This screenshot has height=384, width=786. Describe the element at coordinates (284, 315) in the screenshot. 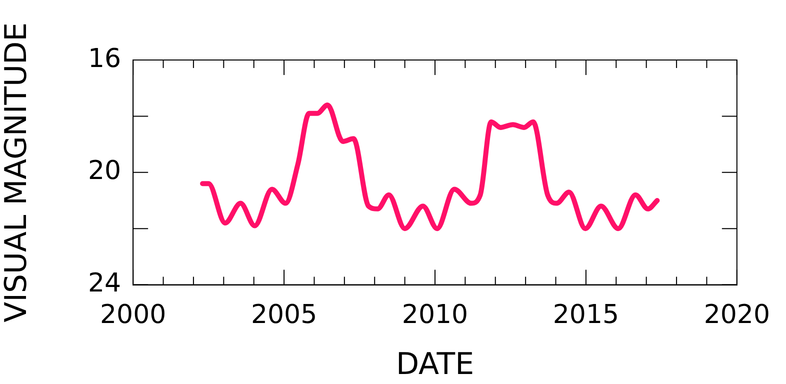

I see `x-tick-label: 2005` at that location.